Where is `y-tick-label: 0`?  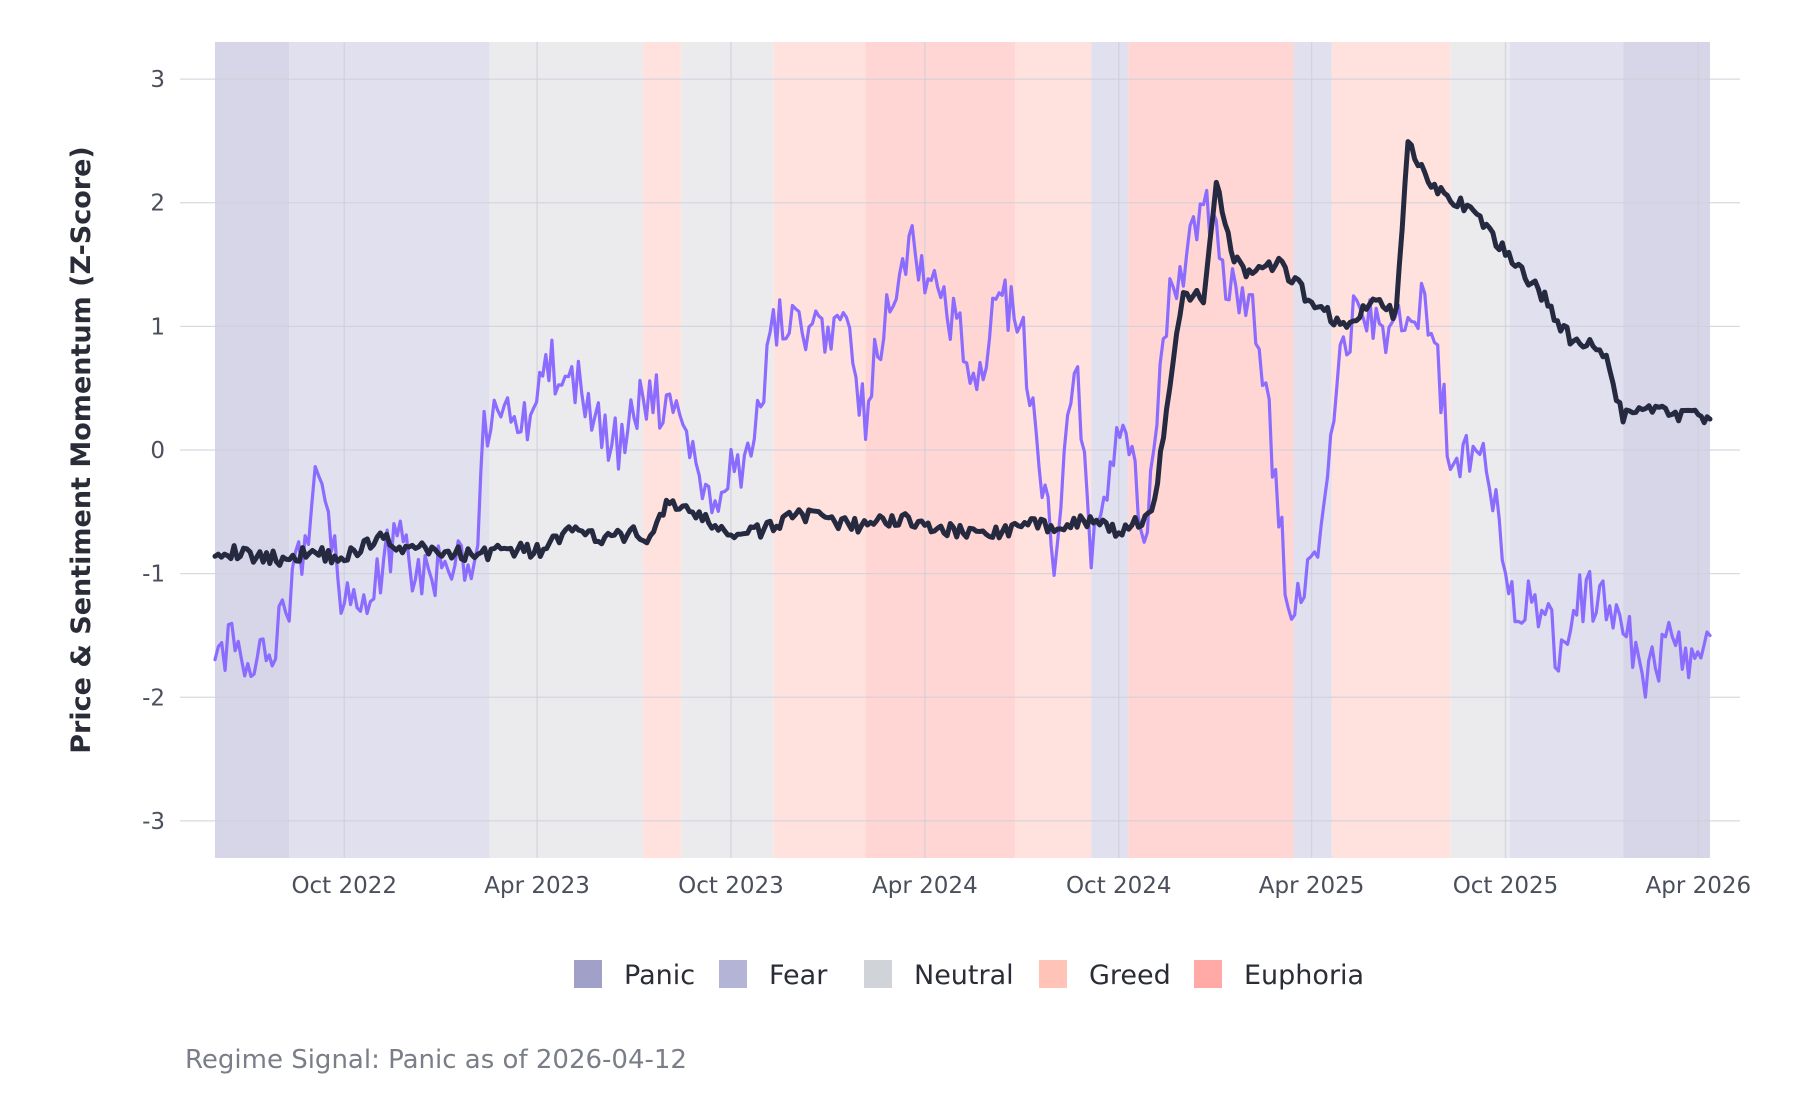
y-tick-label: 0 is located at coordinates (157, 451).